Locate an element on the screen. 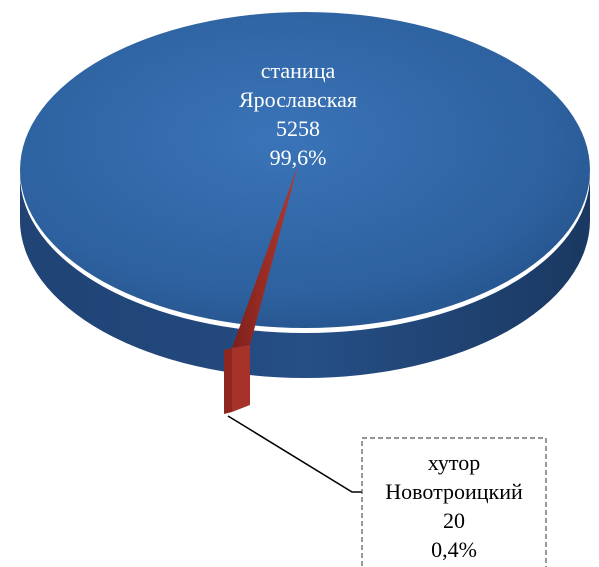 Image resolution: width=599 pixels, height=567 pixels. slice-big-percent: 99,6% is located at coordinates (298, 157).